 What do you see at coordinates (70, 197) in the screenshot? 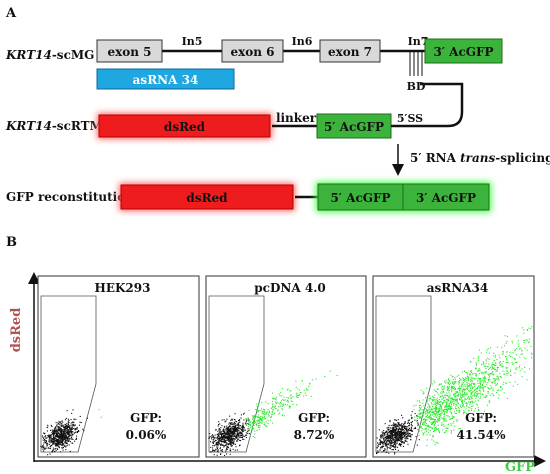
I see `gfp-reconstitution-label: GFP reconstitution` at bounding box center [70, 197].